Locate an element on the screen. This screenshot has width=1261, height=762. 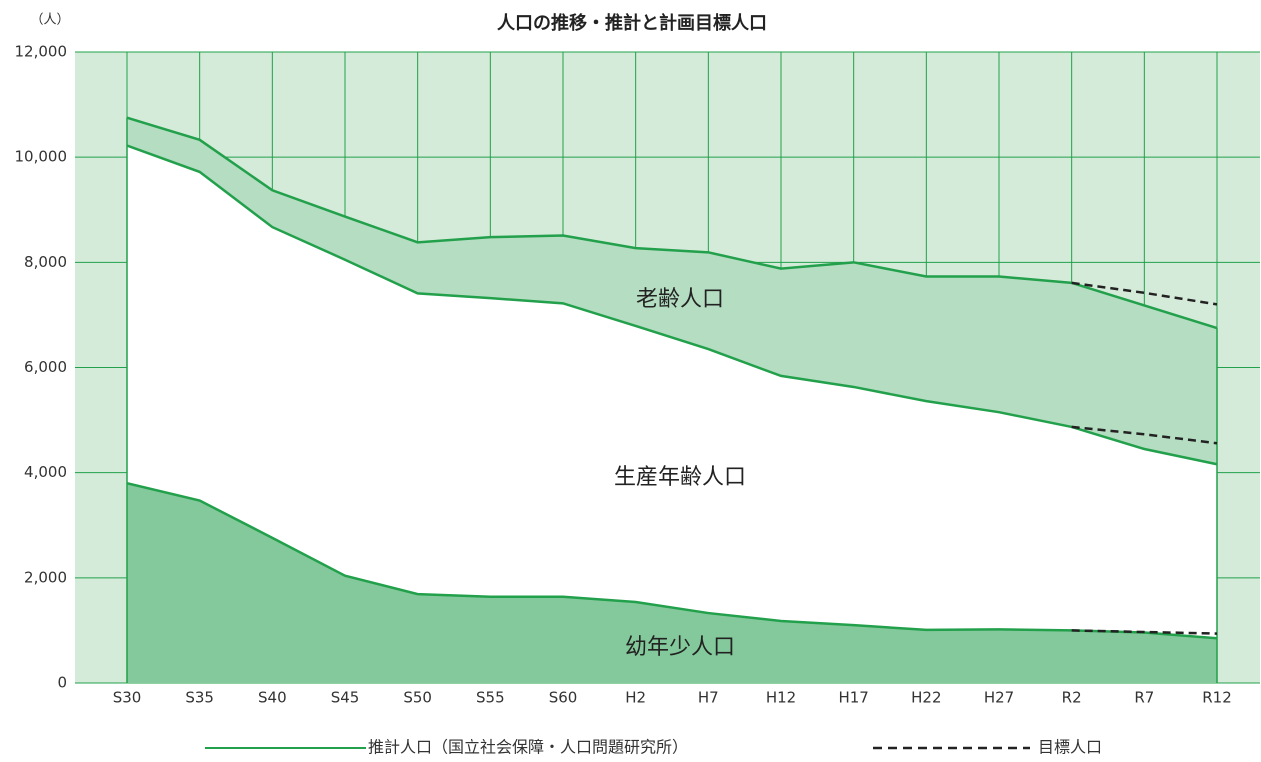
y-unit: （人） is located at coordinates (49, 20).